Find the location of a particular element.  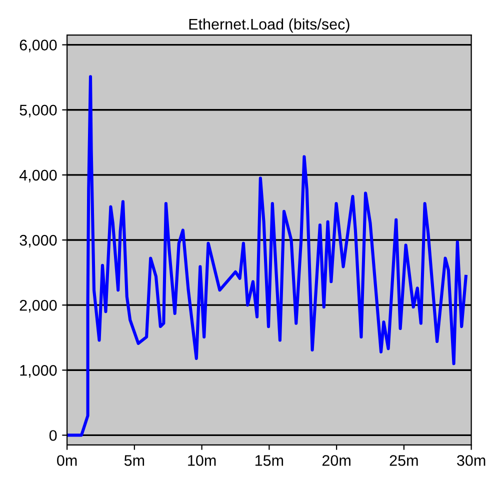

y-tick-label: 6,000 is located at coordinates (38, 46).